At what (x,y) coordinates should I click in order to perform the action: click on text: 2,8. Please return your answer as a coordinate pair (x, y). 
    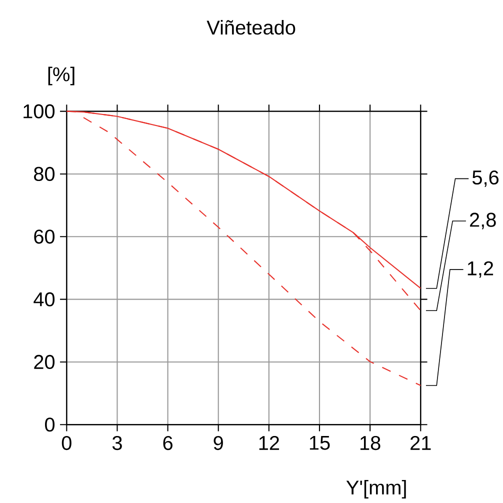
    Looking at the image, I should click on (483, 221).